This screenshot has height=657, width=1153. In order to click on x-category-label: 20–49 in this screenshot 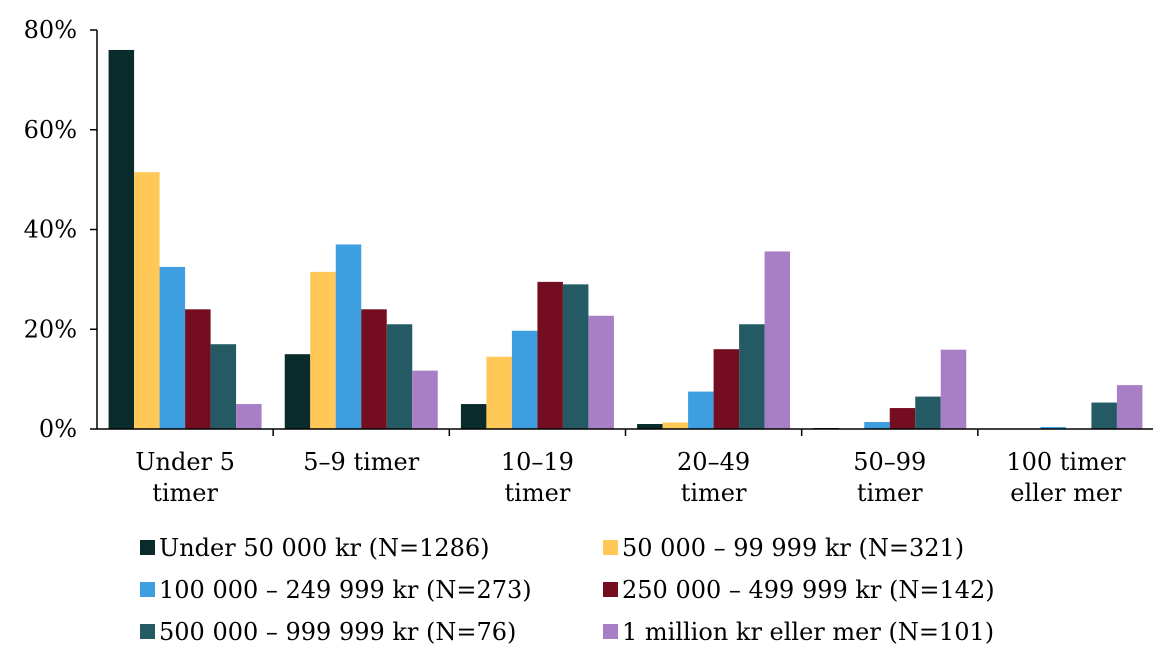, I will do `click(713, 462)`.